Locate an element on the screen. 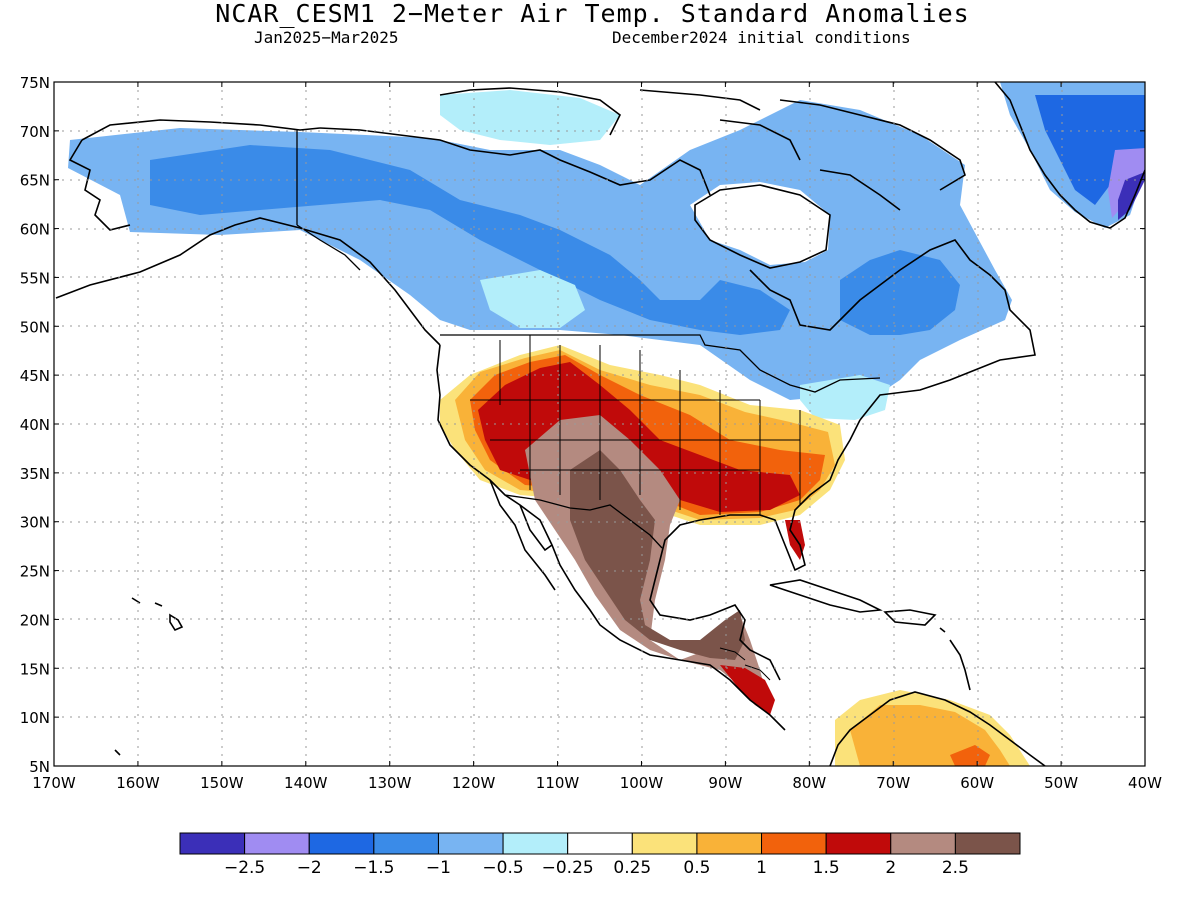 The image size is (1200, 900). anomaly-region-mexico-plus3 is located at coordinates (657, 555).